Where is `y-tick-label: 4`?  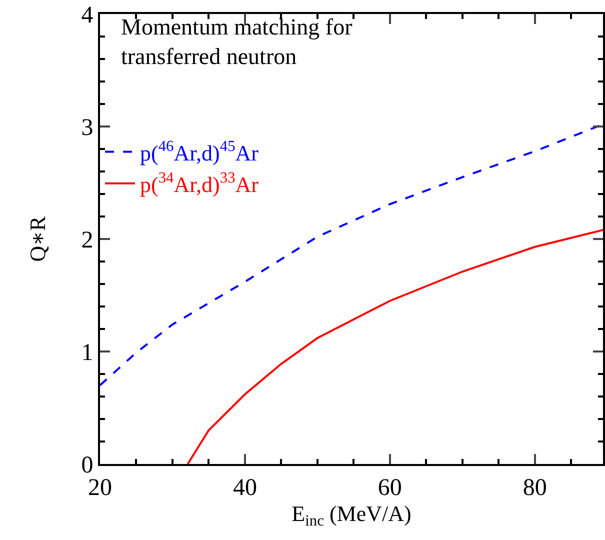 y-tick-label: 4 is located at coordinates (87, 15).